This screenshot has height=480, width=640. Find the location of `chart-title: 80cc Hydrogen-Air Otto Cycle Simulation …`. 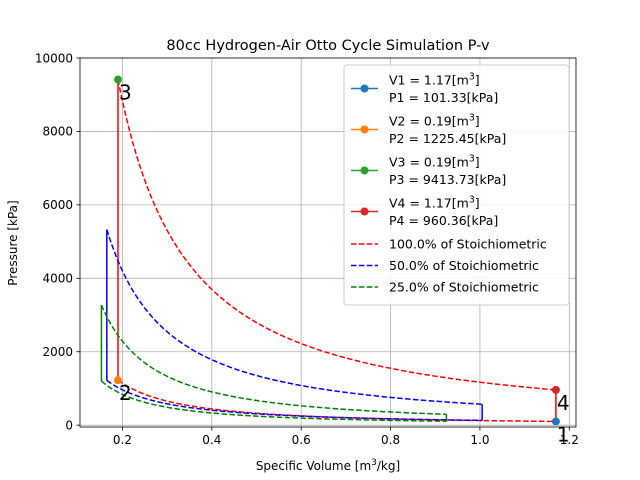

chart-title: 80cc Hydrogen-Air Otto Cycle Simulation … is located at coordinates (328, 46).